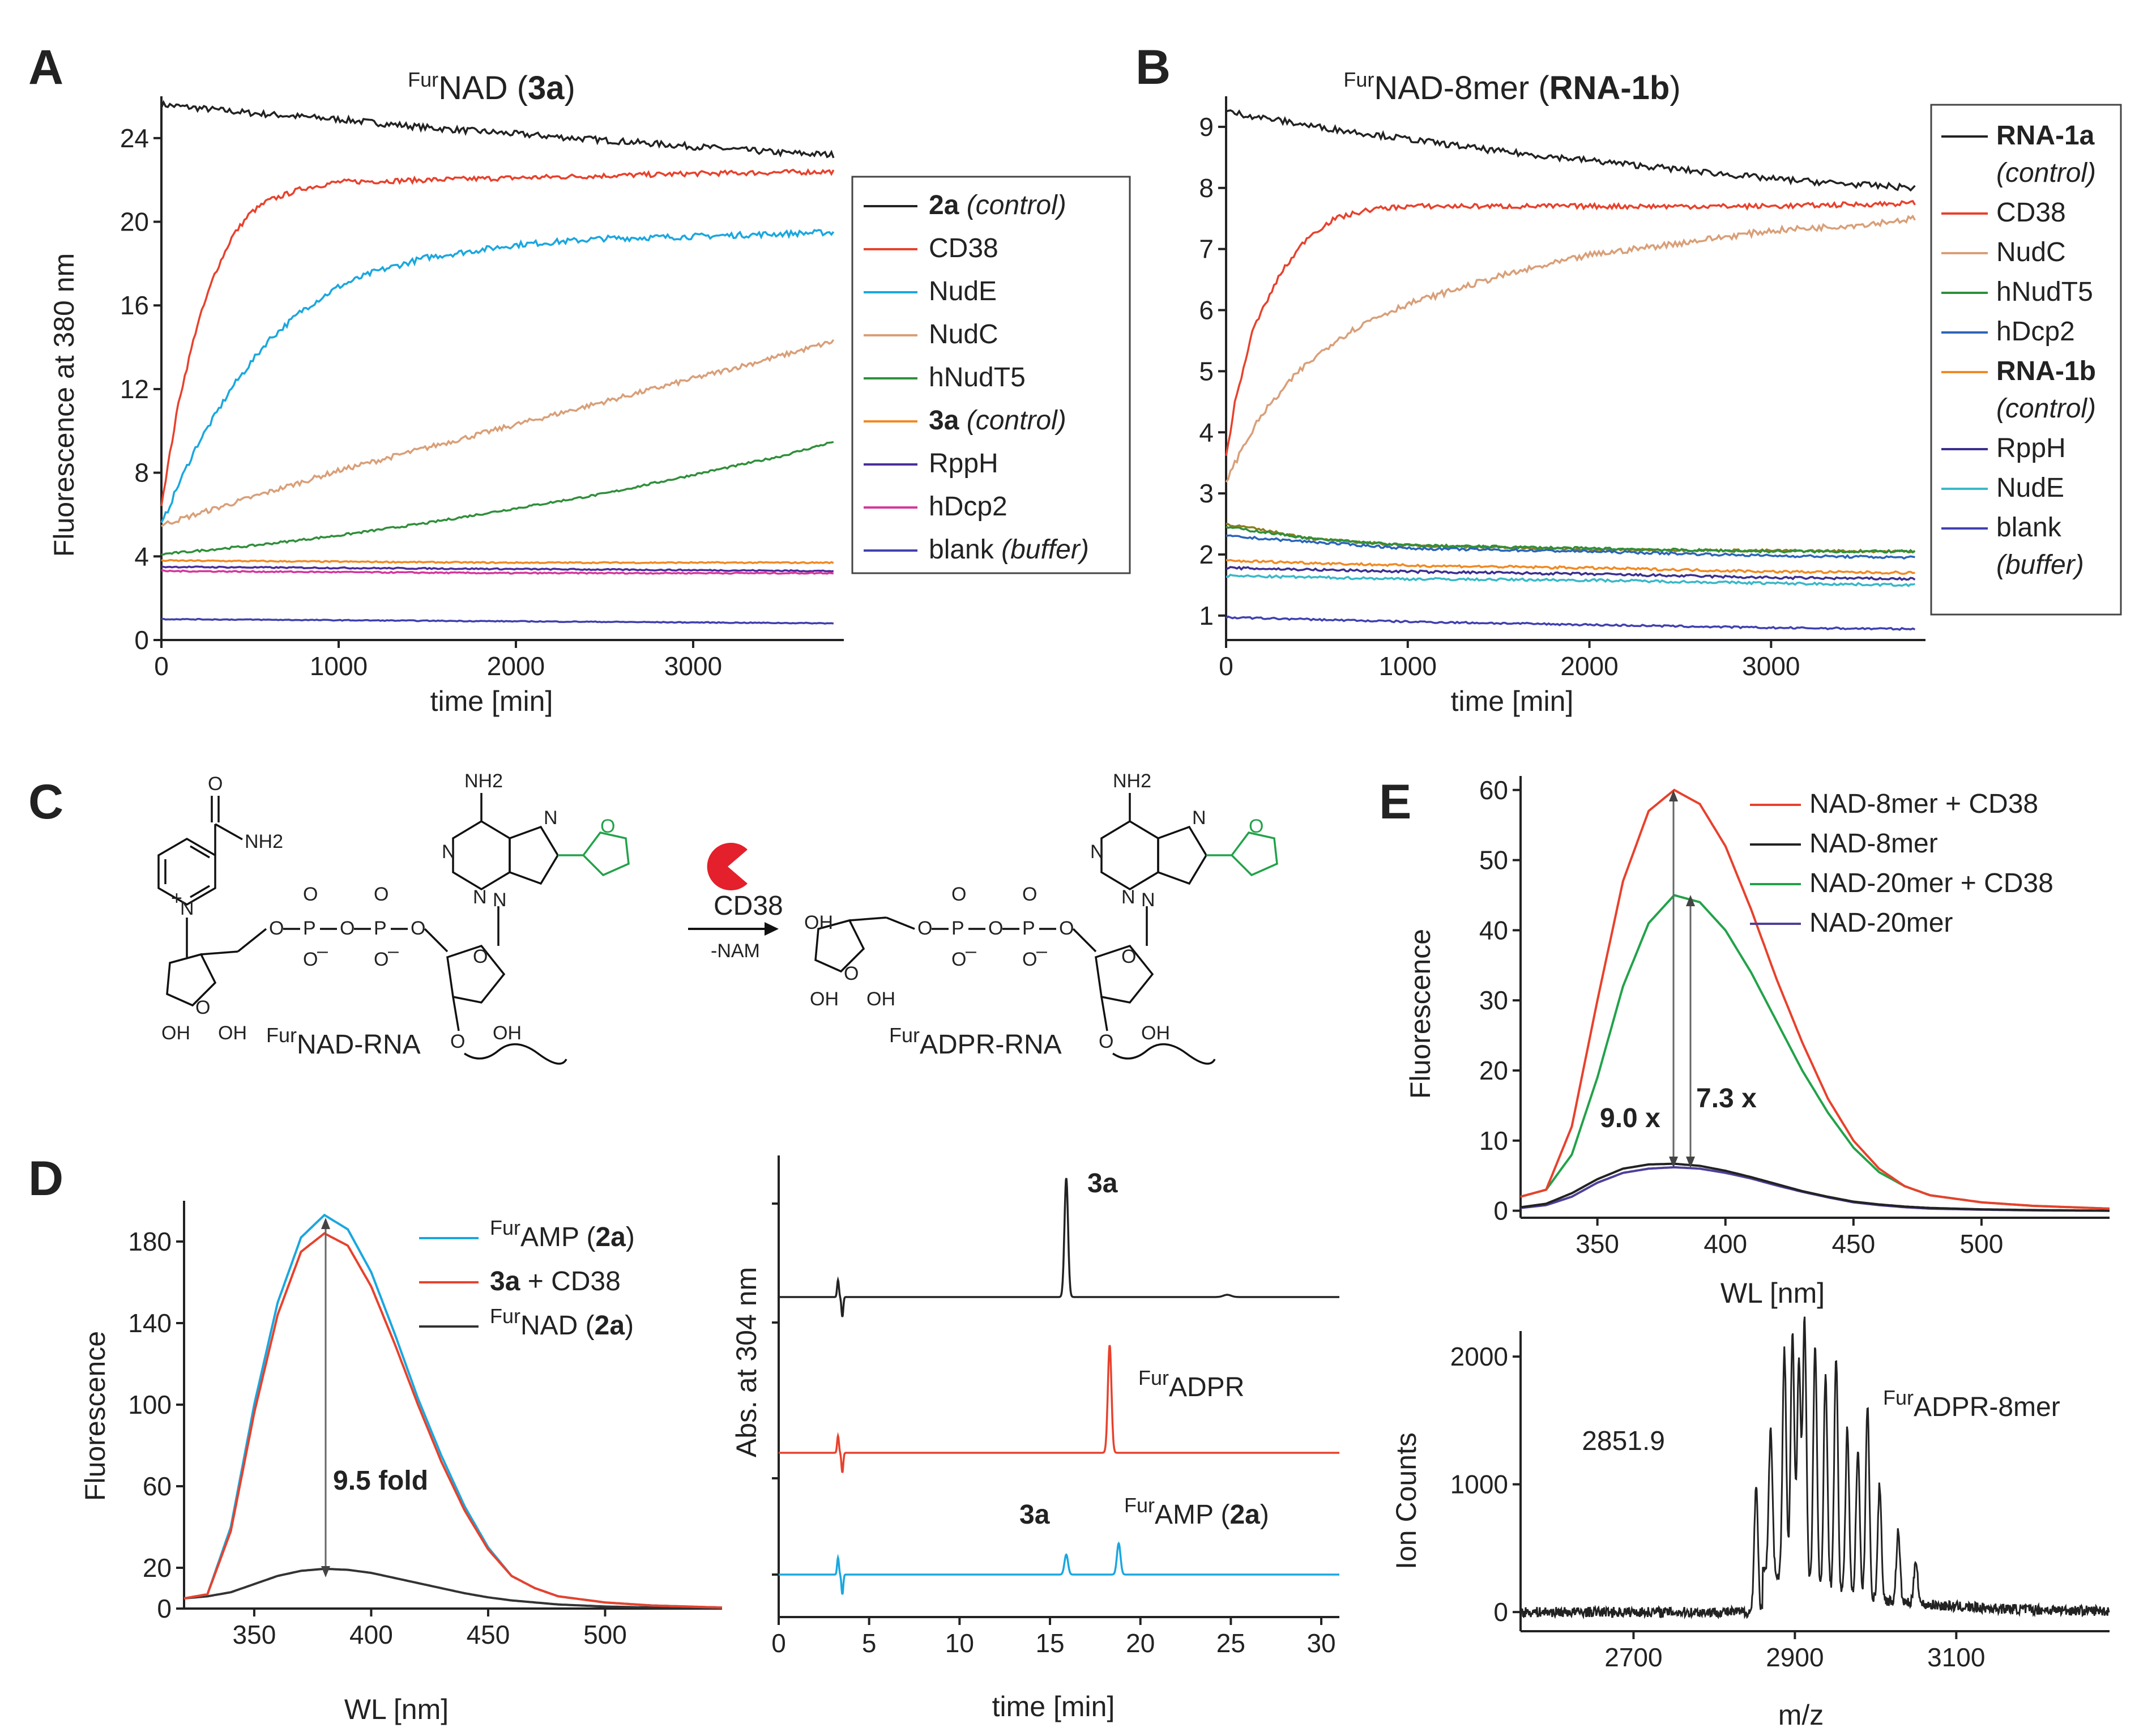 The image size is (2139, 1736). Describe the element at coordinates (229, 832) in the screenshot. I see `amide-bond` at that location.